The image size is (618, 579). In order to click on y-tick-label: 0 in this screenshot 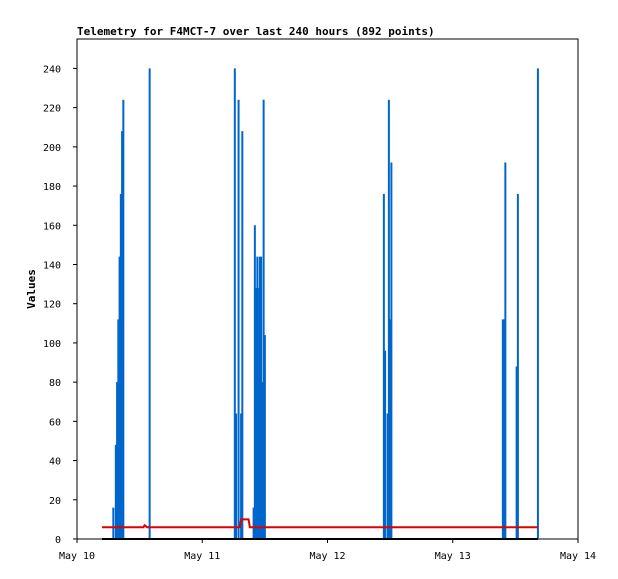, I will do `click(58, 540)`.